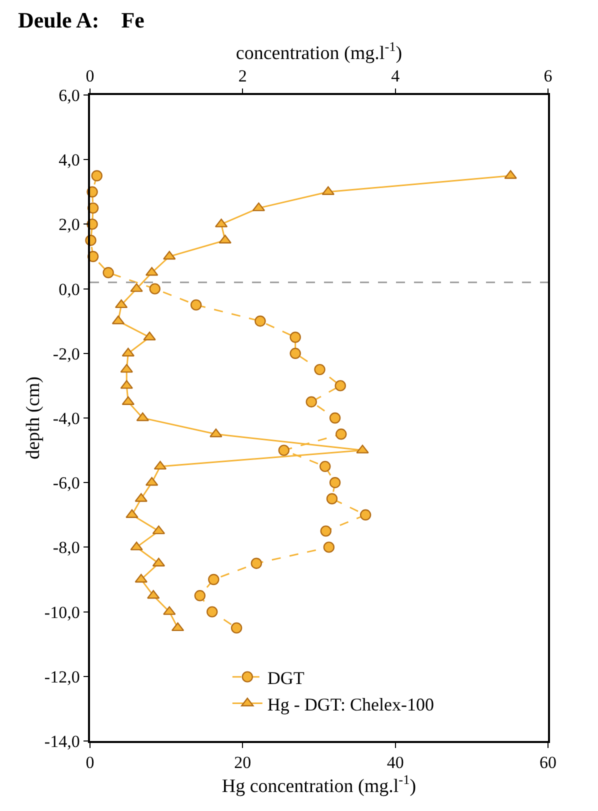  I want to click on y-tick-label: -8,0, so click(66, 548).